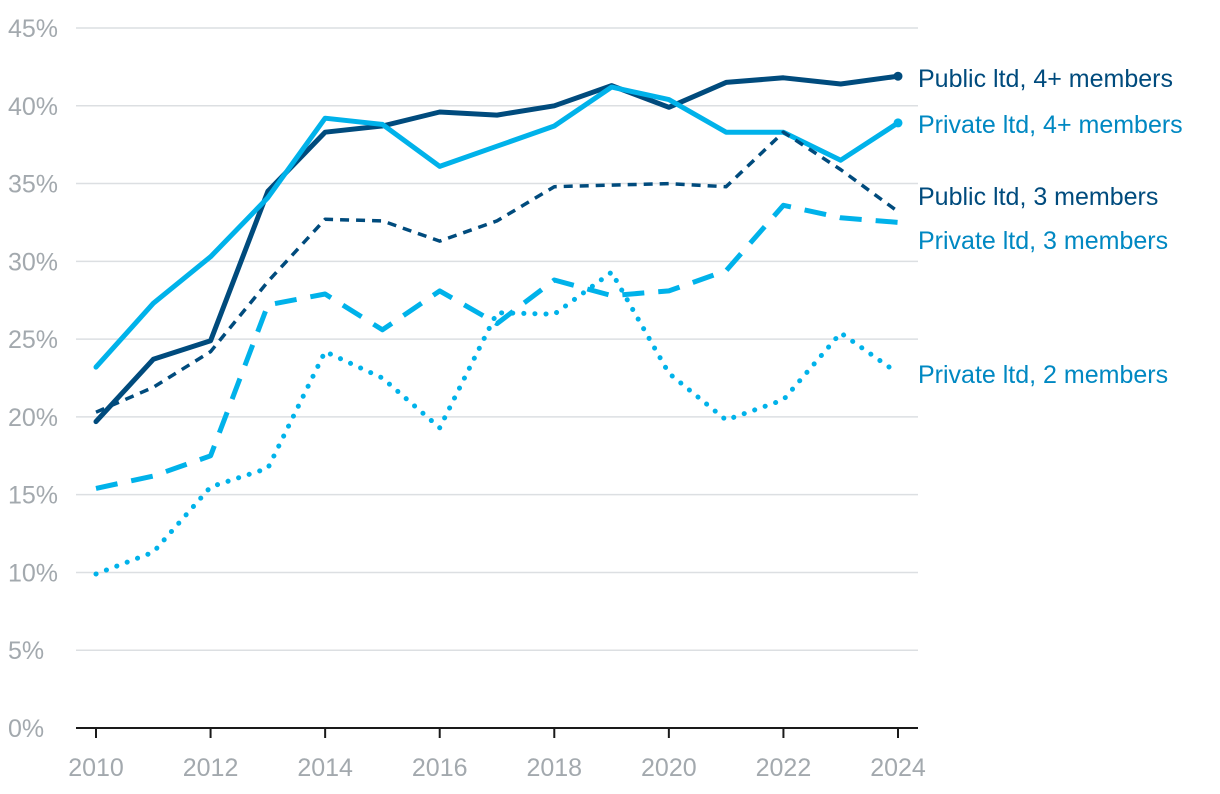 The image size is (1220, 794). I want to click on x-tick-label: 2010, so click(96, 768).